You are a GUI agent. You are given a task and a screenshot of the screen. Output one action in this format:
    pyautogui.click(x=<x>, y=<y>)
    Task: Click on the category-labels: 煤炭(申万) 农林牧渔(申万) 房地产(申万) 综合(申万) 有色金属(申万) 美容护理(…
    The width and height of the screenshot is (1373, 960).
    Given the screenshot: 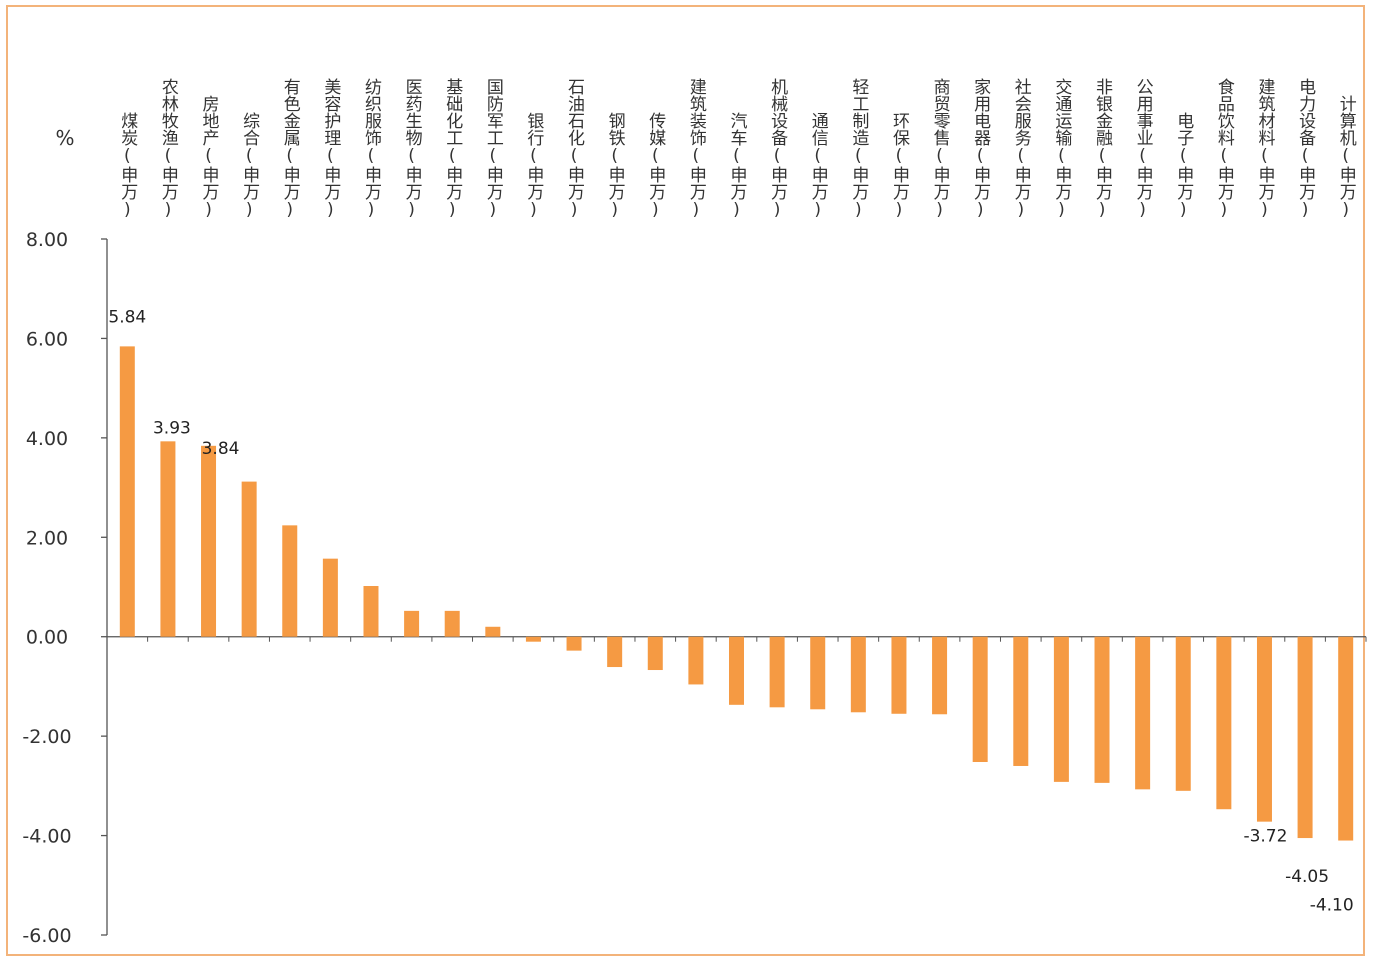 What is the action you would take?
    pyautogui.click(x=736, y=149)
    